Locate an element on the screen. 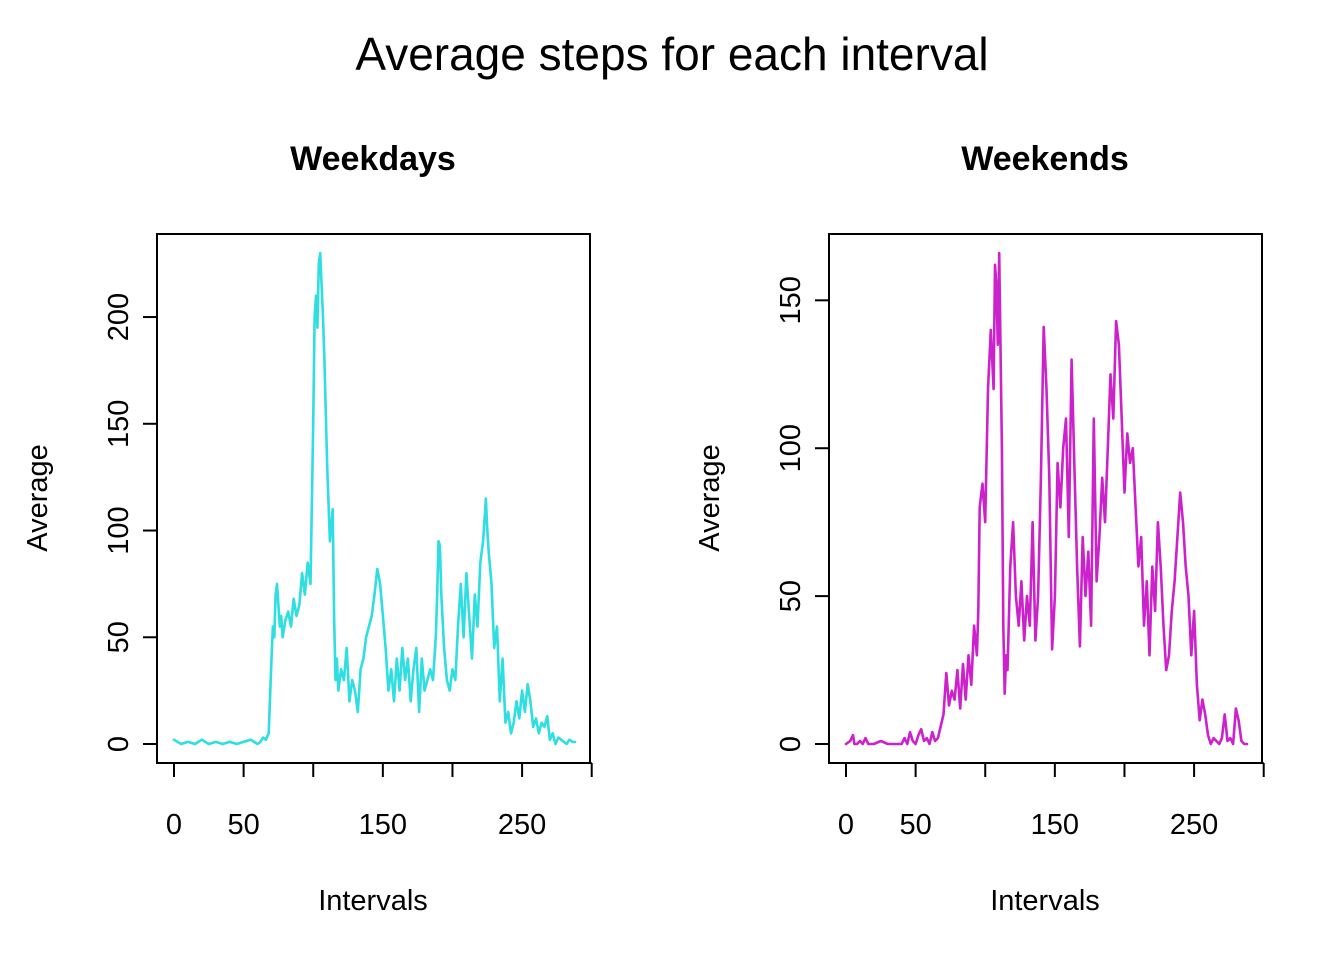 This screenshot has width=1344, height=960. weekdays-title: Weekdays is located at coordinates (373, 159).